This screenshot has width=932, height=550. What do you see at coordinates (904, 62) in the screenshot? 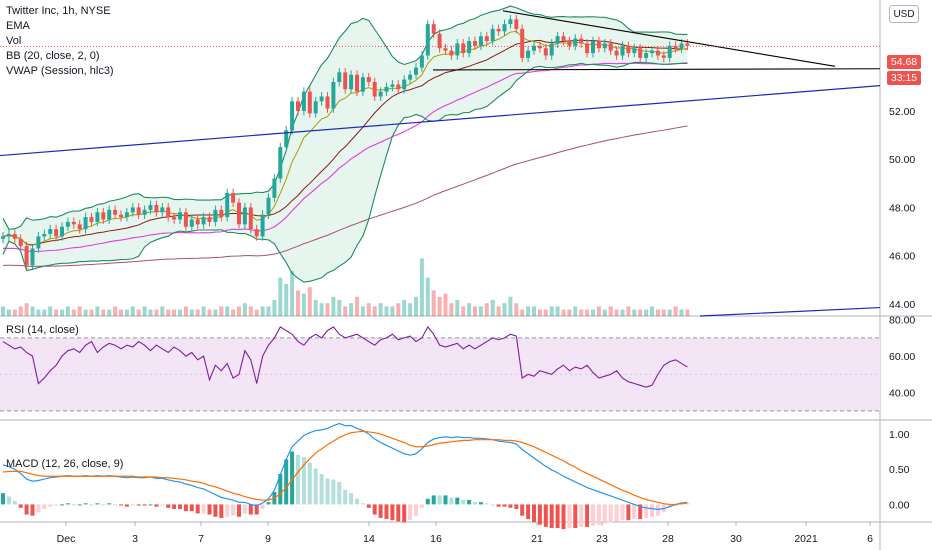
I see `last-price-tag: 54.68` at bounding box center [904, 62].